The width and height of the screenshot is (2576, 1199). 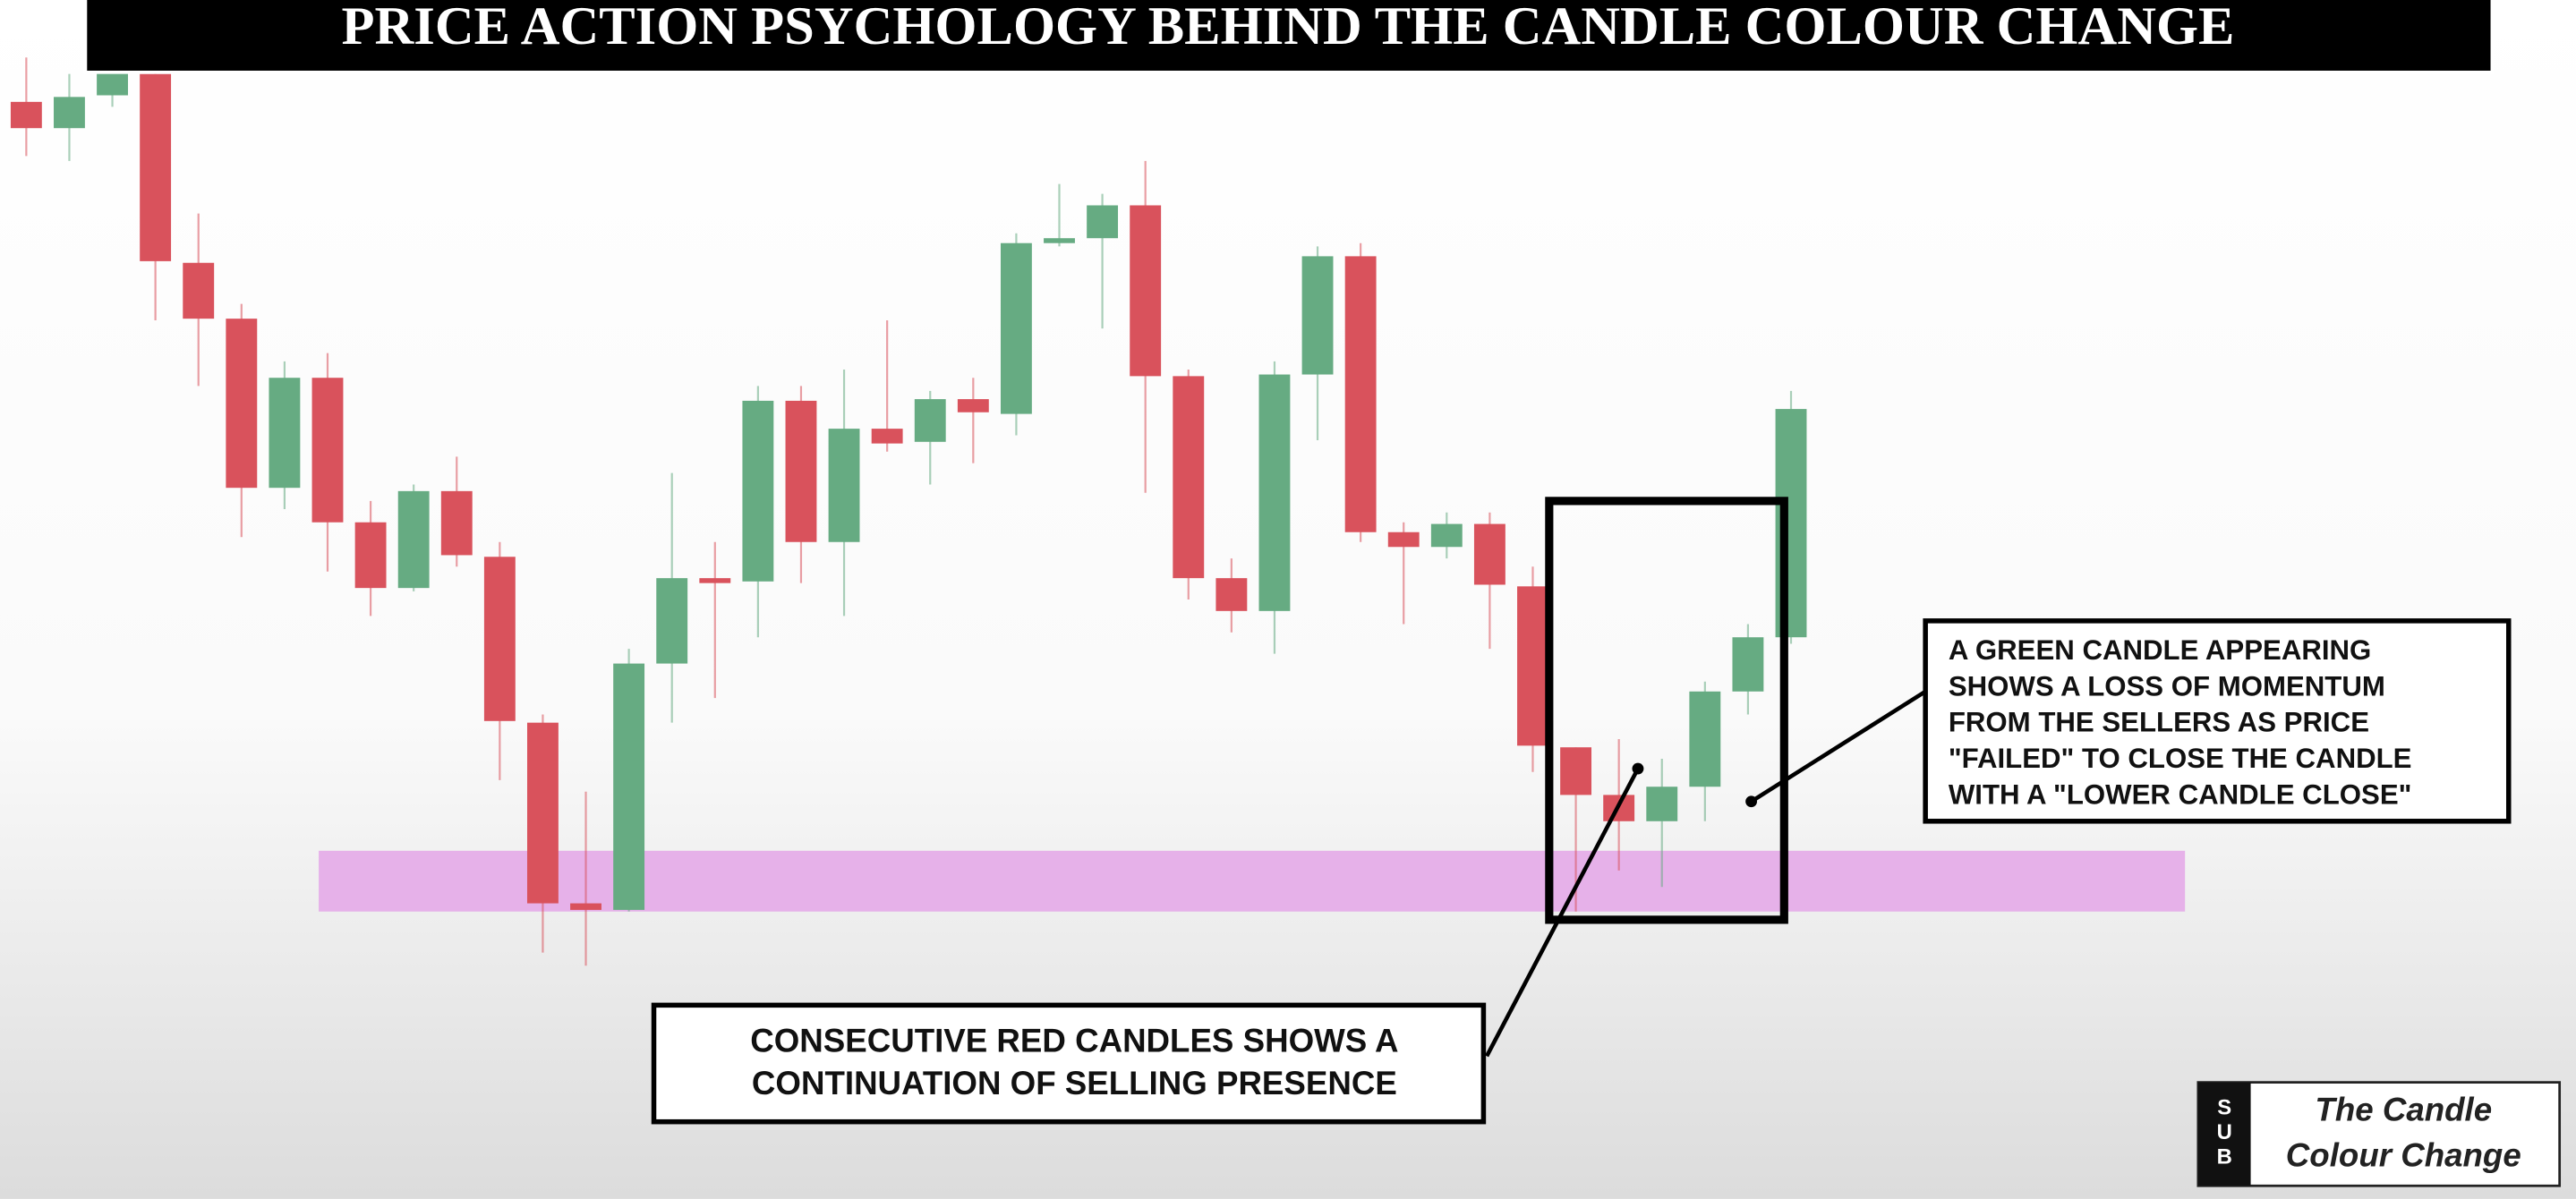 I want to click on brand-box, so click(x=2379, y=1134).